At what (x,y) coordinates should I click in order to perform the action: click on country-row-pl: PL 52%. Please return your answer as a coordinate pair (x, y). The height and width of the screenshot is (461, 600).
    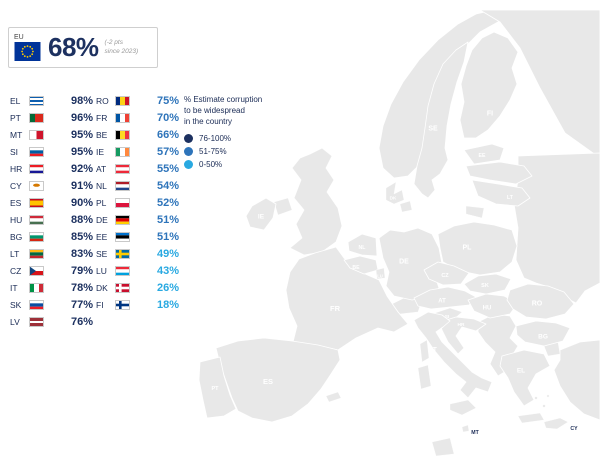
    Looking at the image, I should click on (137, 202).